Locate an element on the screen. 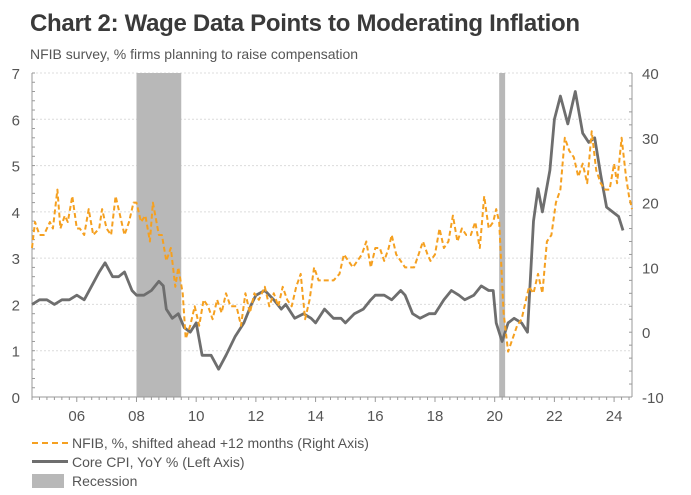 The width and height of the screenshot is (691, 495). x-tick-label: 10 is located at coordinates (196, 416).